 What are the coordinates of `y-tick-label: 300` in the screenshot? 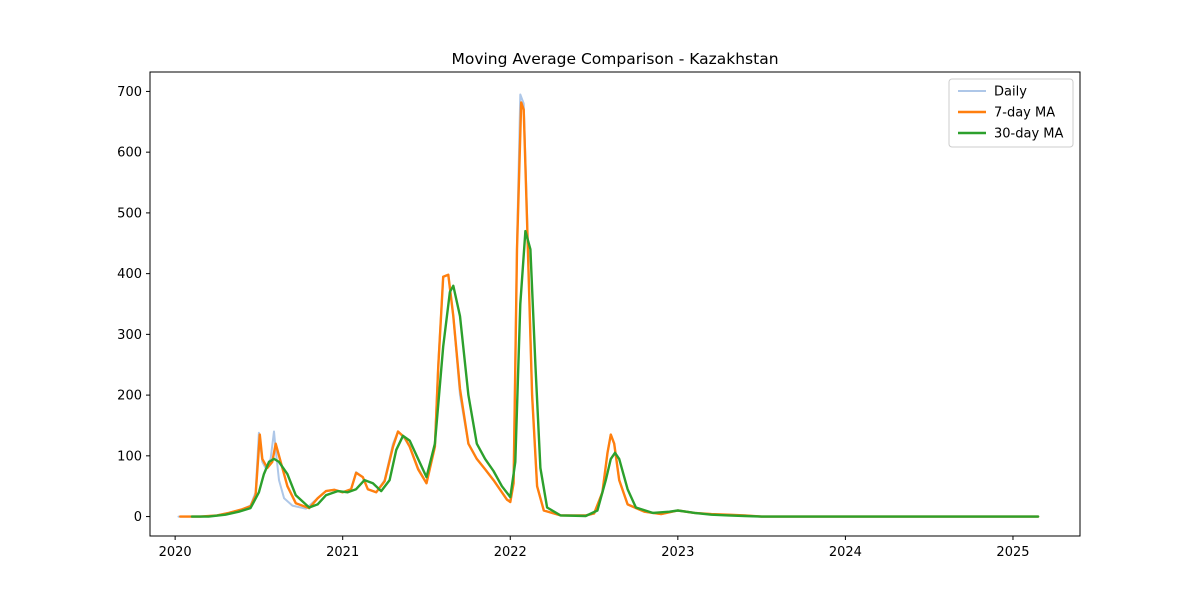 It's located at (129, 335).